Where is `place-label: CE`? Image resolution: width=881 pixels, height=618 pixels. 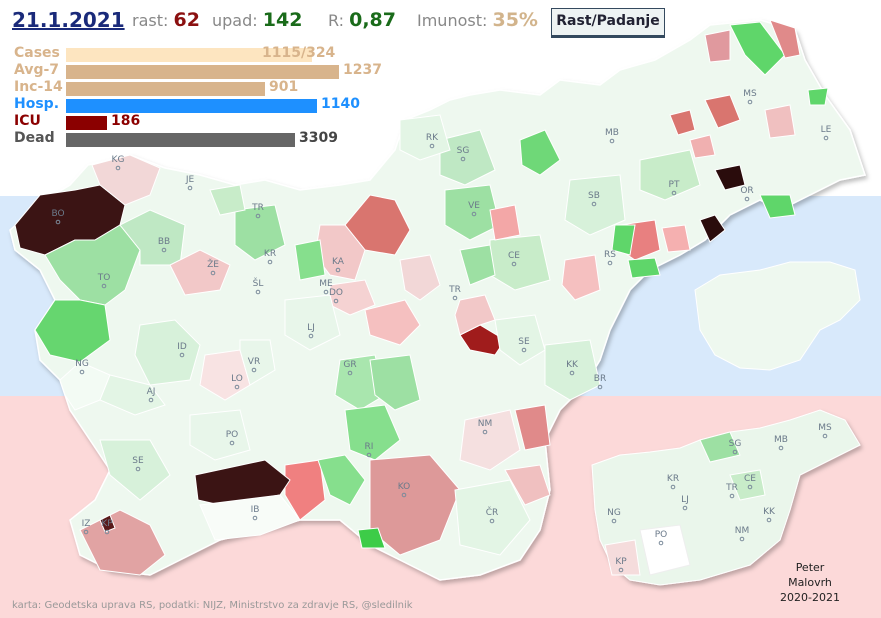 place-label: CE is located at coordinates (514, 256).